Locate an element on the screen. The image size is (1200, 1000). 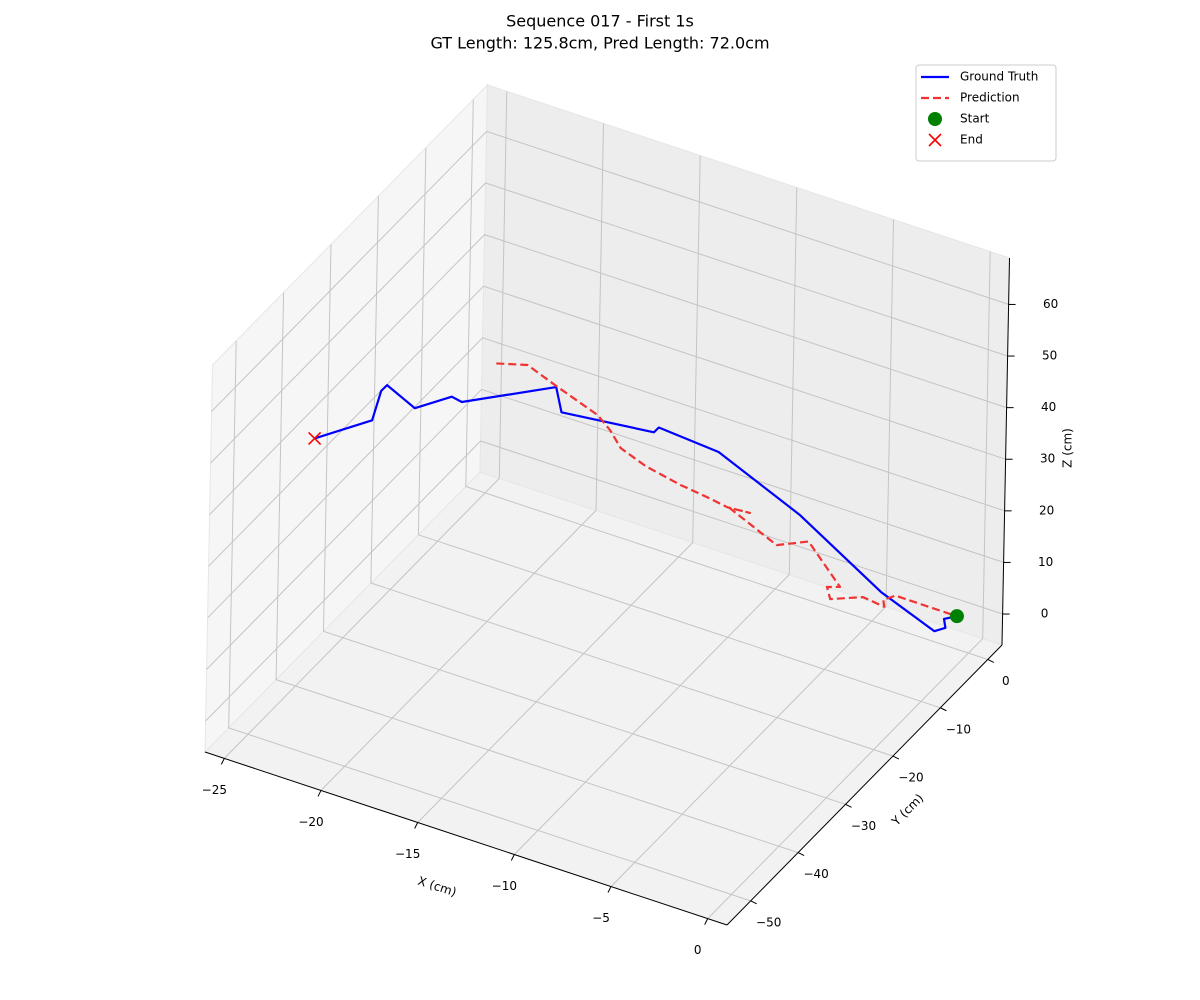
y-axis-line is located at coordinates (864, 785).